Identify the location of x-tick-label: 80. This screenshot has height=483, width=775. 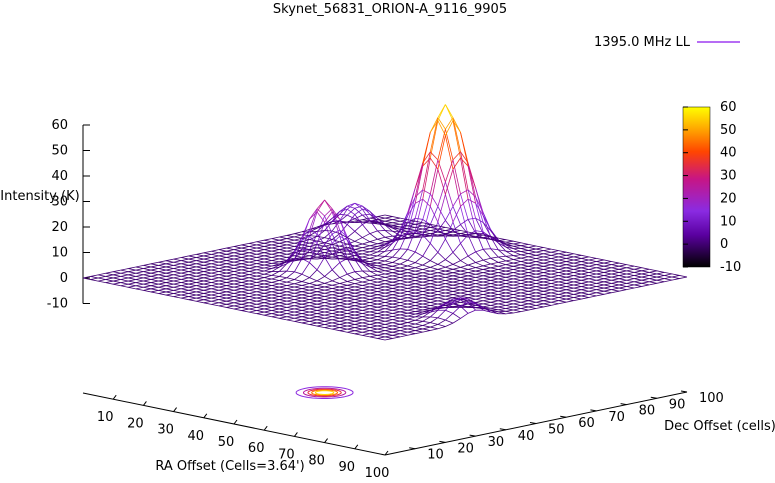
(316, 461).